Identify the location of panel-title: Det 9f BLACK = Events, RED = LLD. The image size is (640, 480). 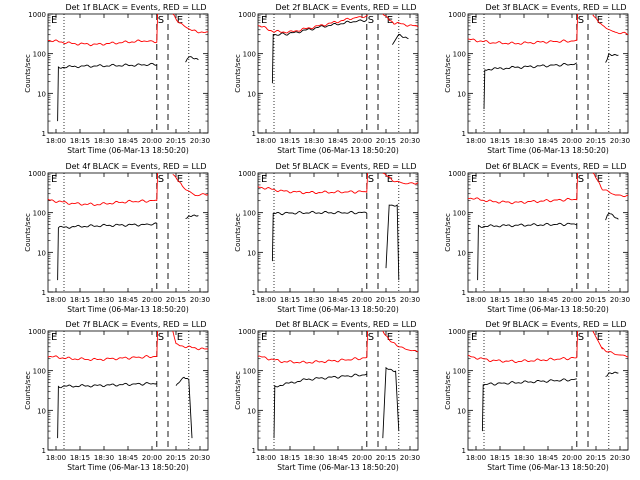
(555, 324).